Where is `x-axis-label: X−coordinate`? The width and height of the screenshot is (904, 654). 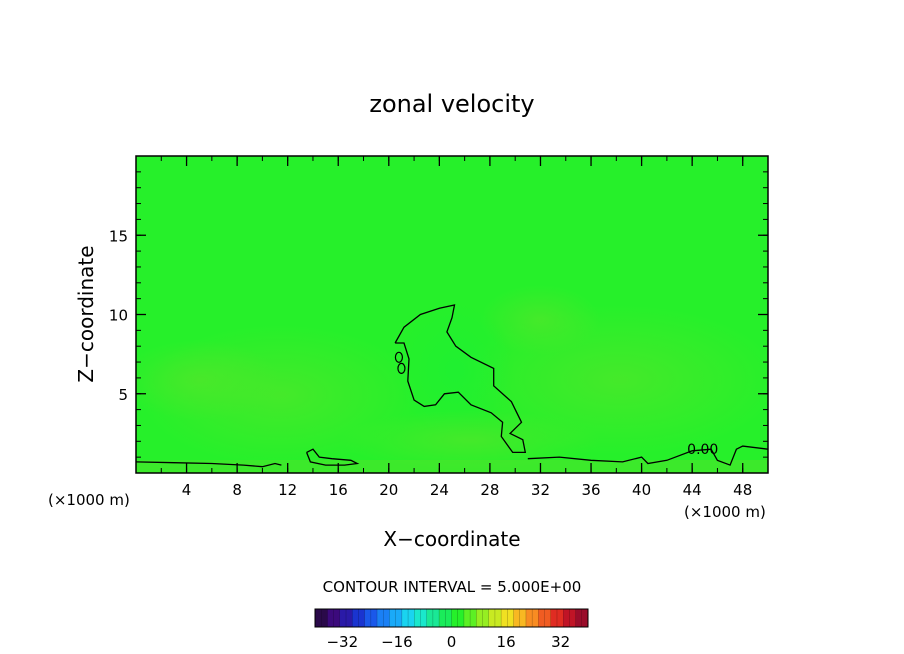 x-axis-label: X−coordinate is located at coordinates (451, 539).